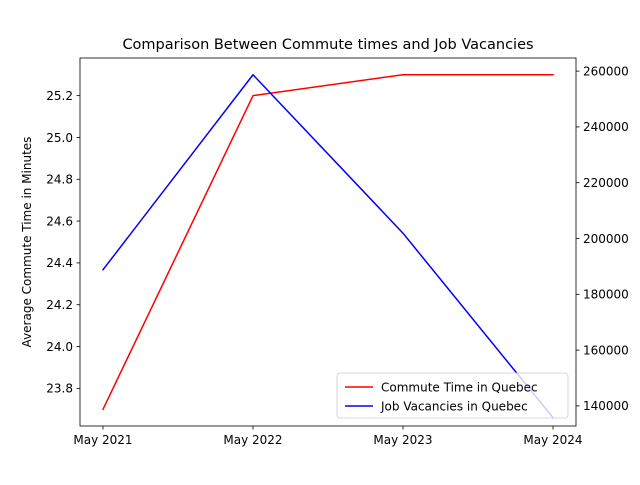  Describe the element at coordinates (59, 221) in the screenshot. I see `y-tick-label: 24.6` at that location.